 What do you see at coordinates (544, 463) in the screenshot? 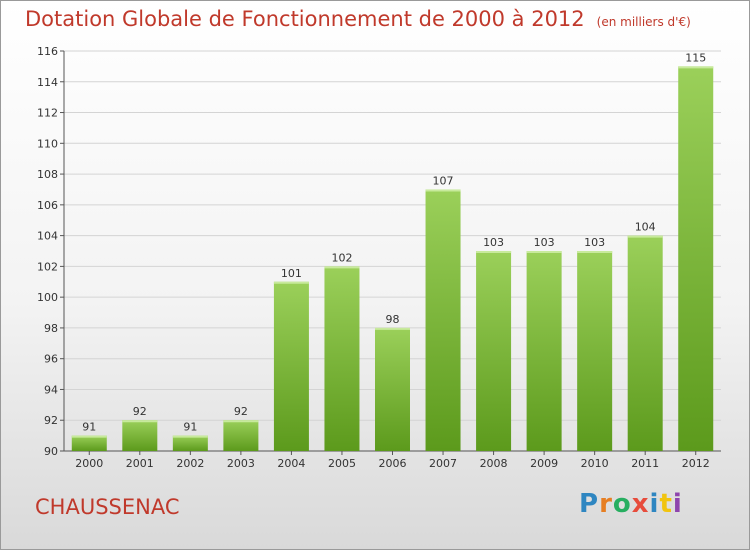
I see `x-tick-label: 2009` at bounding box center [544, 463].